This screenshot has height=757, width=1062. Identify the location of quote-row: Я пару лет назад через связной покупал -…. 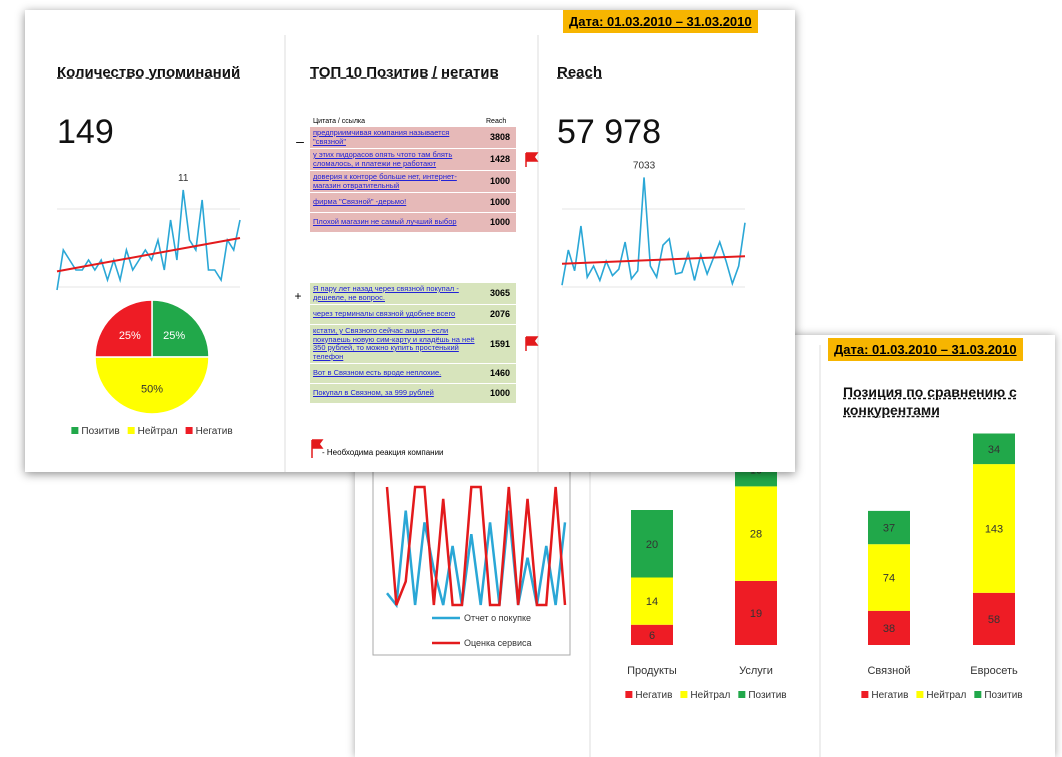
(413, 293).